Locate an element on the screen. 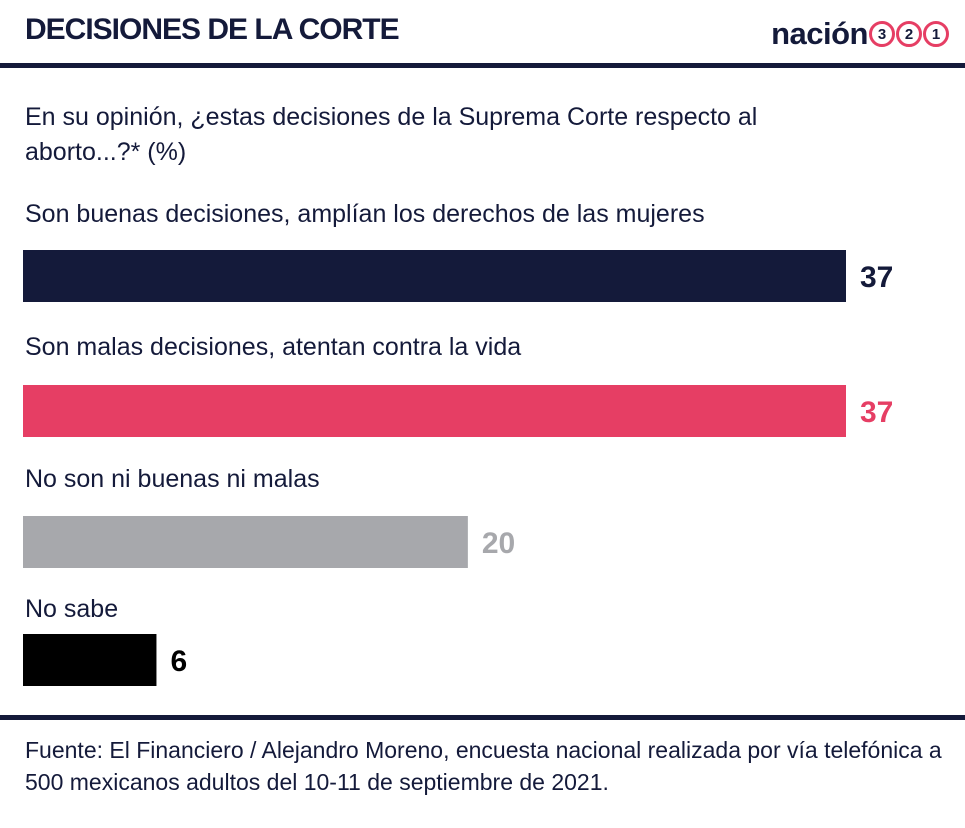 The width and height of the screenshot is (965, 828). category-label: No sabe is located at coordinates (71, 609).